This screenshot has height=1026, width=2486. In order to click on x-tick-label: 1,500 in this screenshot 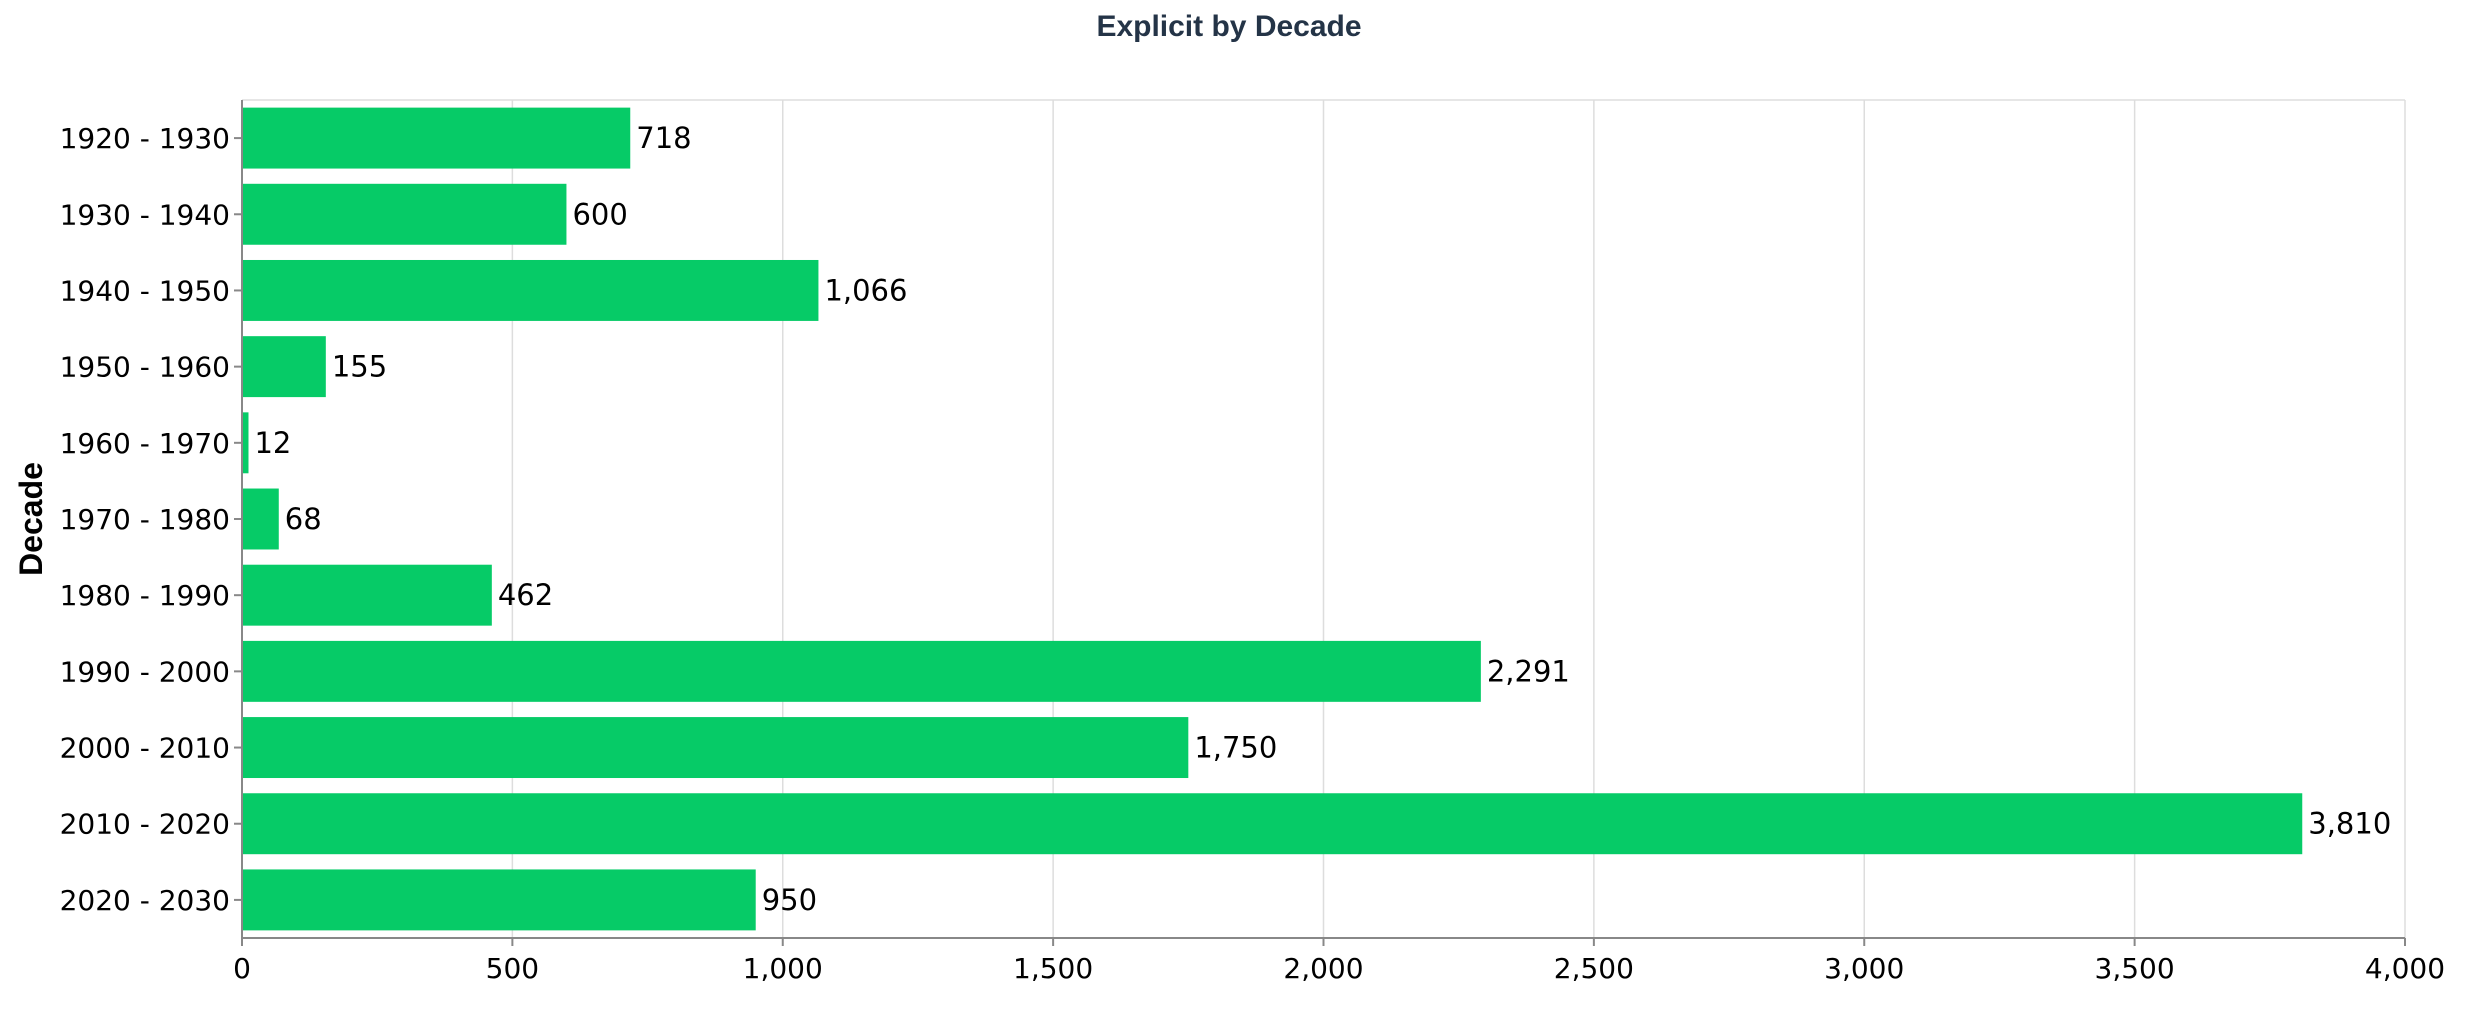, I will do `click(1053, 968)`.